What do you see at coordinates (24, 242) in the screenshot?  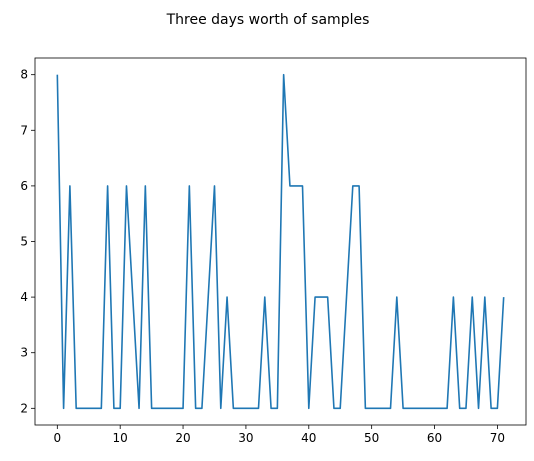 I see `y-tick-label: 5` at bounding box center [24, 242].